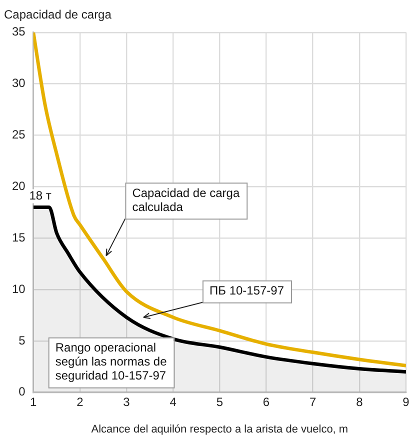  I want to click on y-tick-label: 25, so click(19, 135).